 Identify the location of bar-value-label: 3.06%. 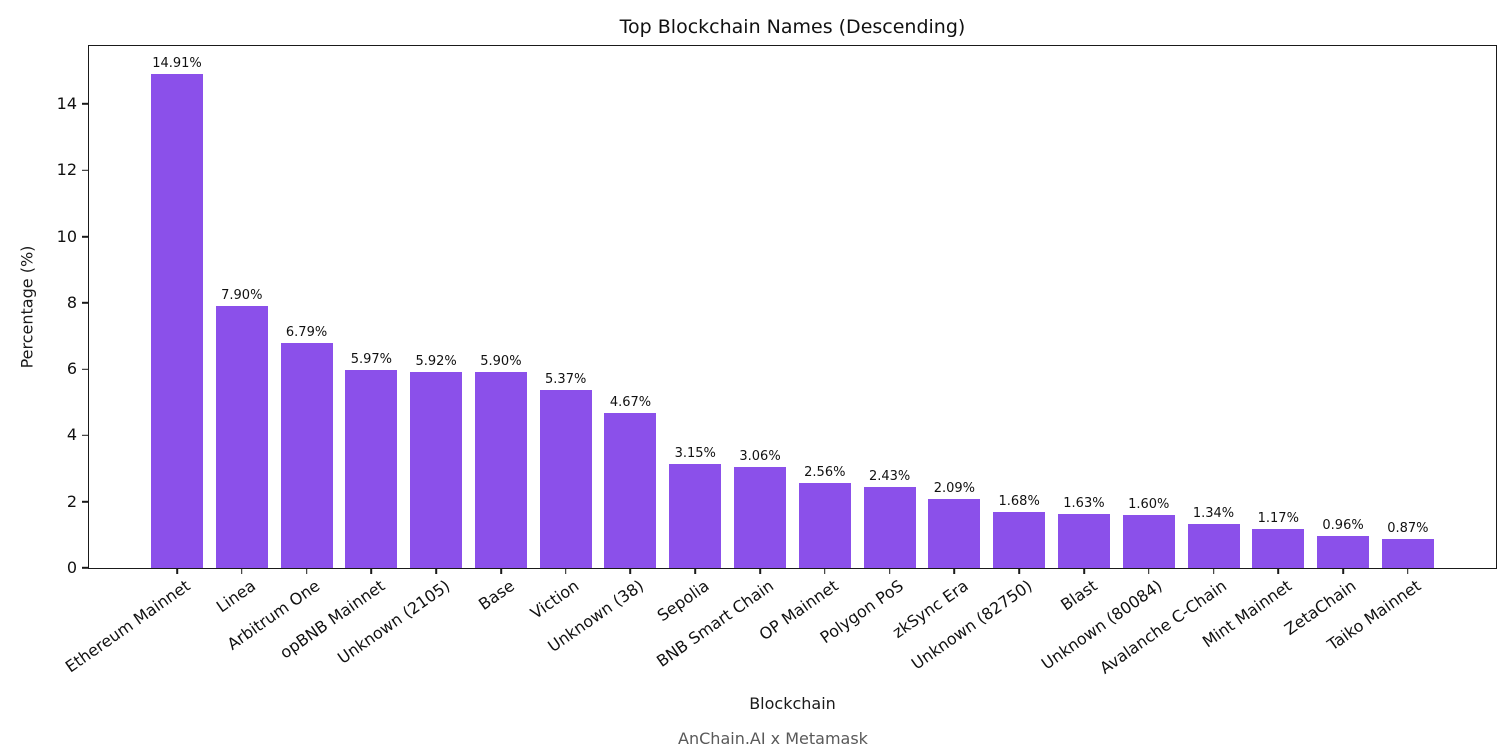
(760, 456).